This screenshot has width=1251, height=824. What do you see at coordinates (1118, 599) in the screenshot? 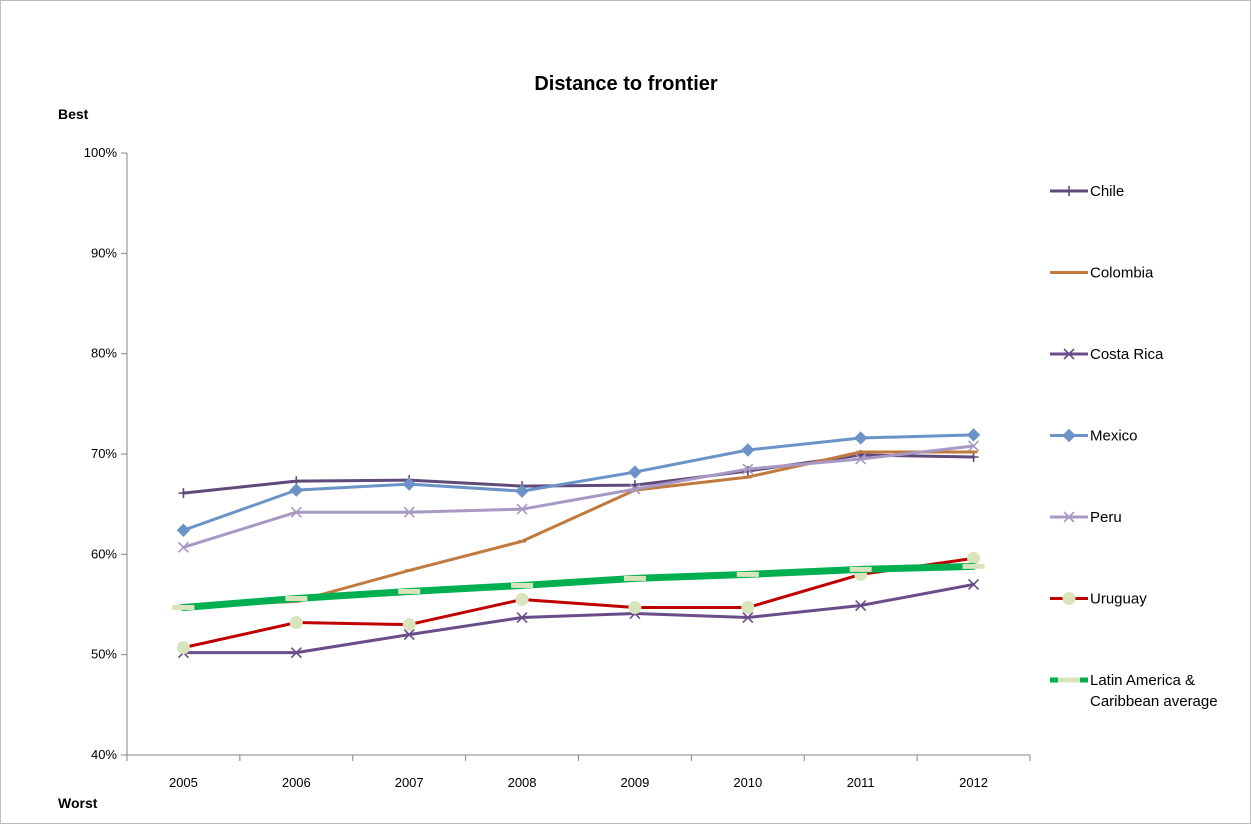
I see `legend-label: Uruguay` at bounding box center [1118, 599].